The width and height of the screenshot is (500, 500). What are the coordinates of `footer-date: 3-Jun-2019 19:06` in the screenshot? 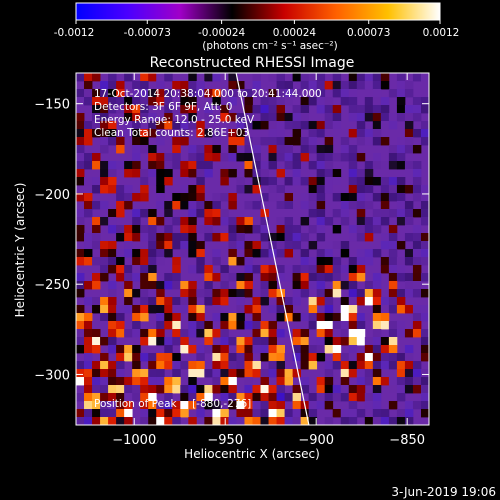 It's located at (443, 492).